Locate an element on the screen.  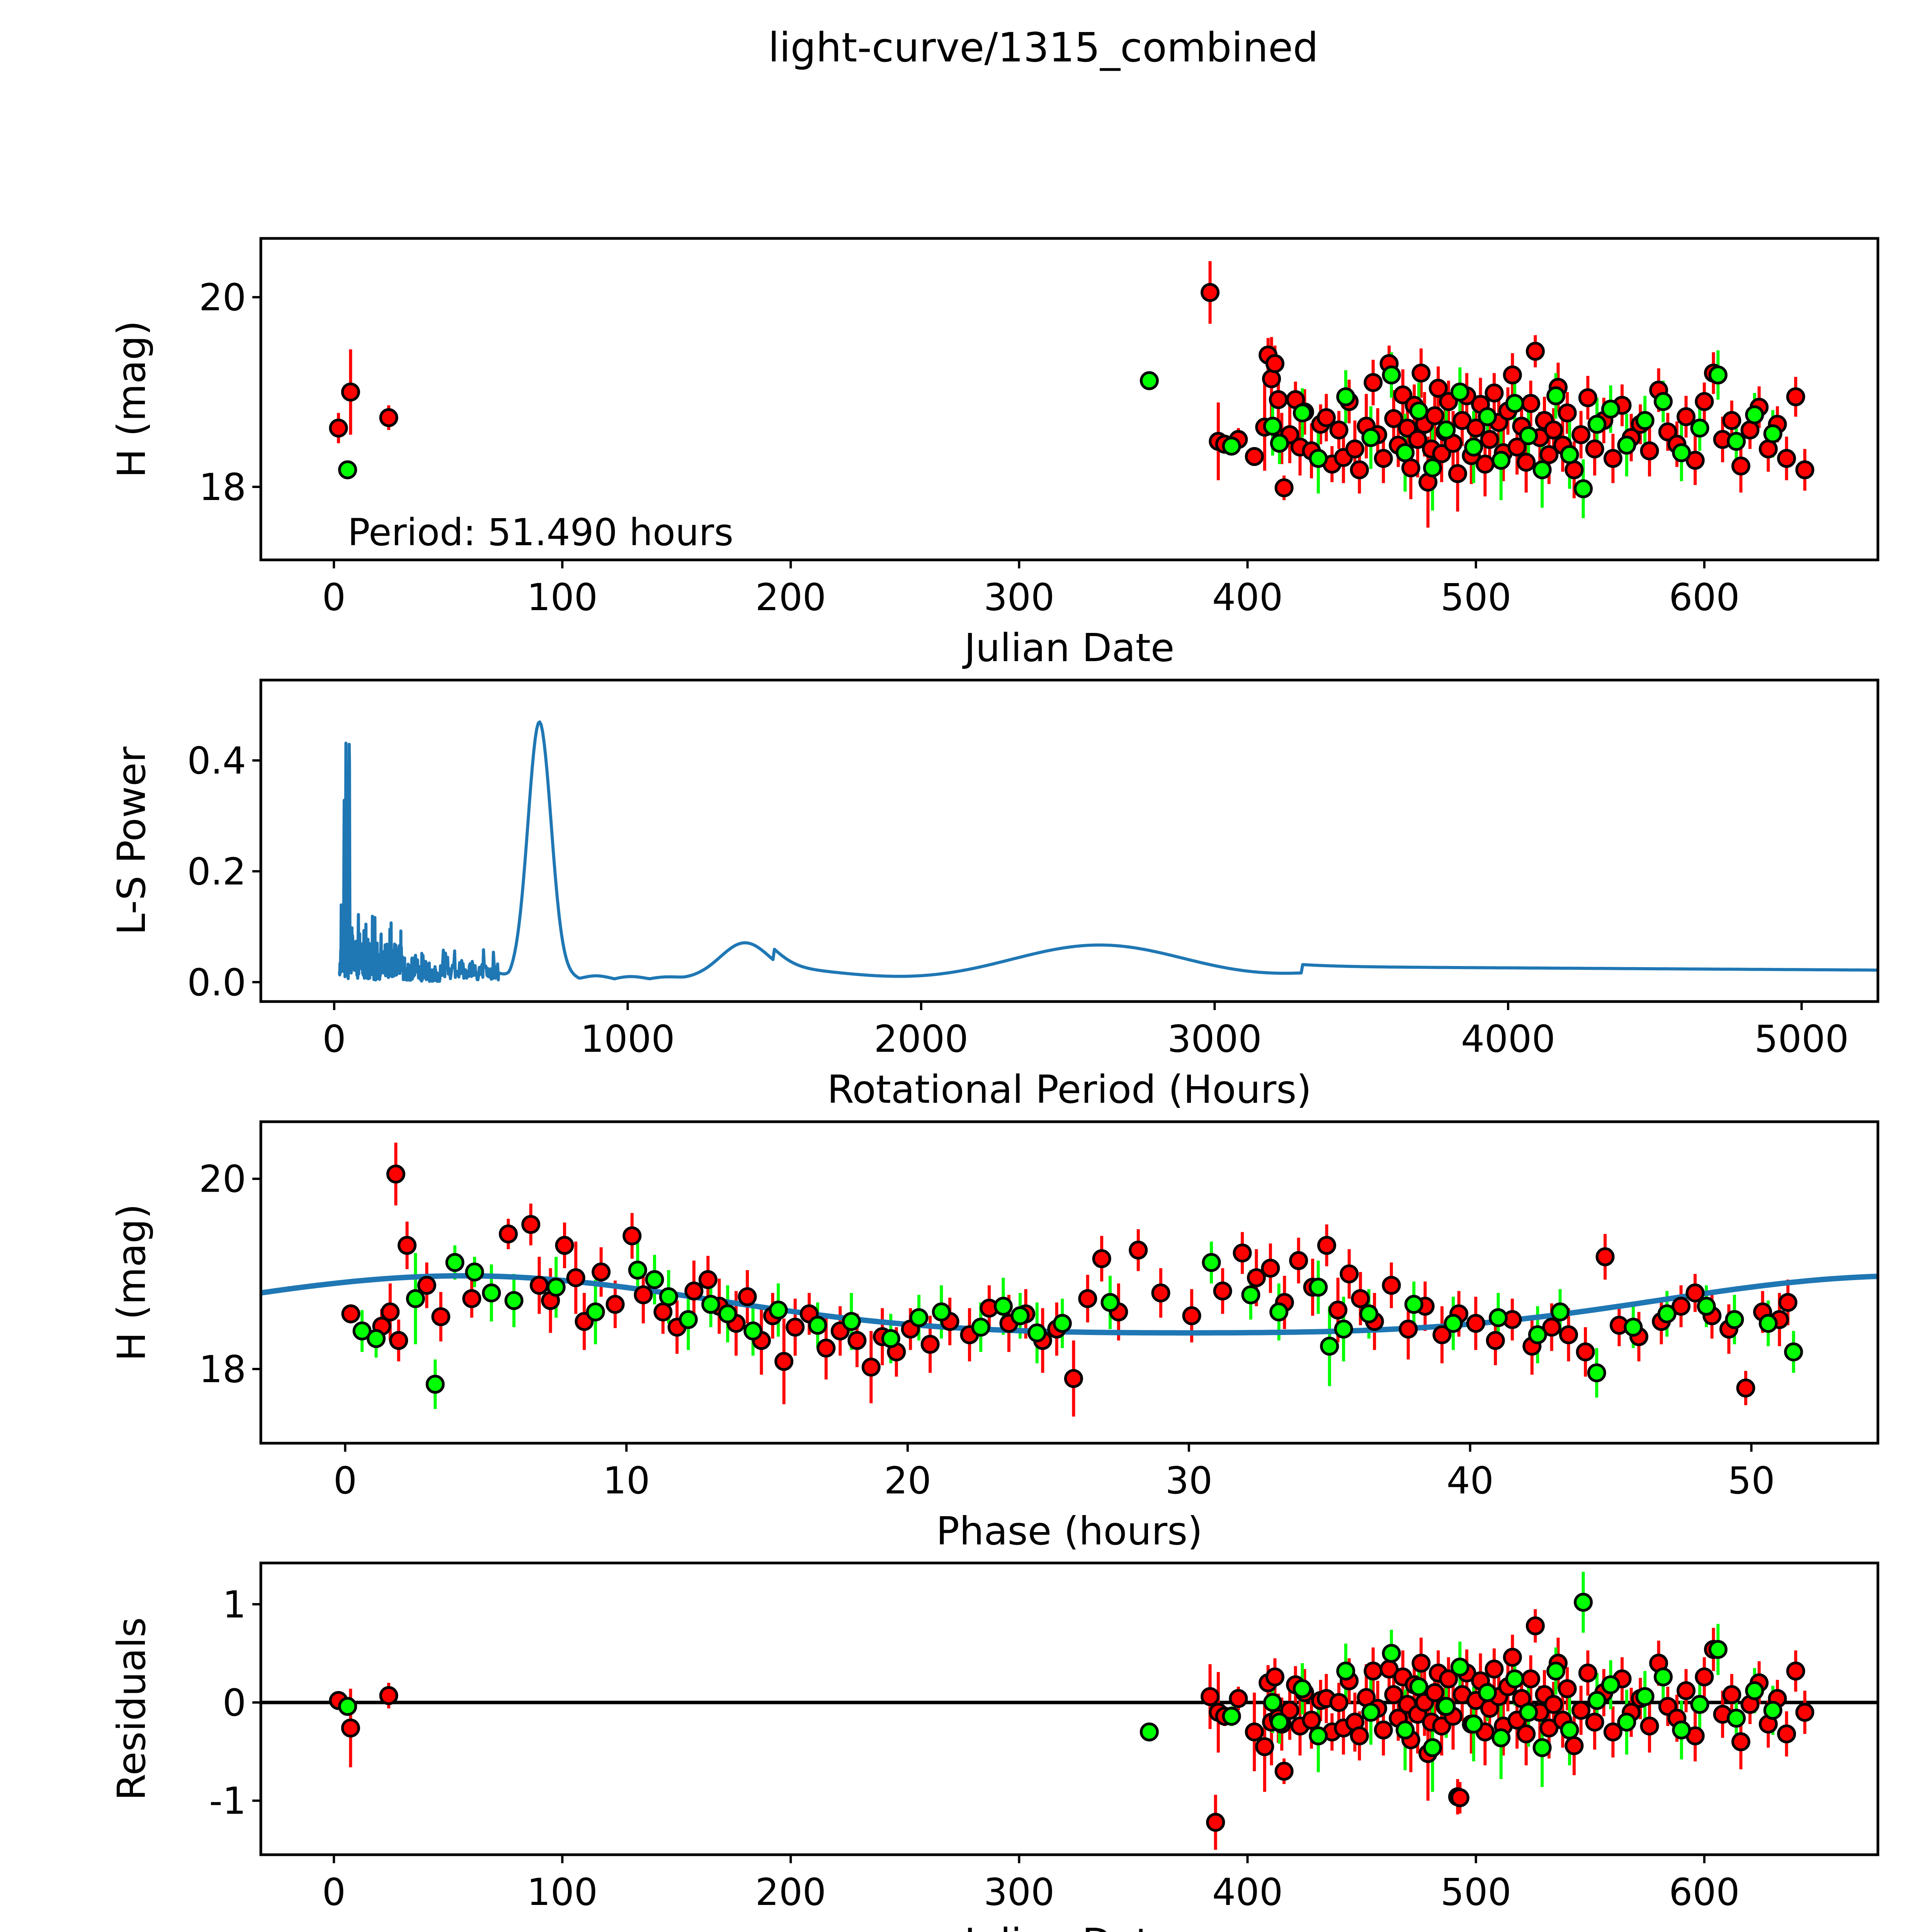
x-tick-label: 10 is located at coordinates (627, 1481).